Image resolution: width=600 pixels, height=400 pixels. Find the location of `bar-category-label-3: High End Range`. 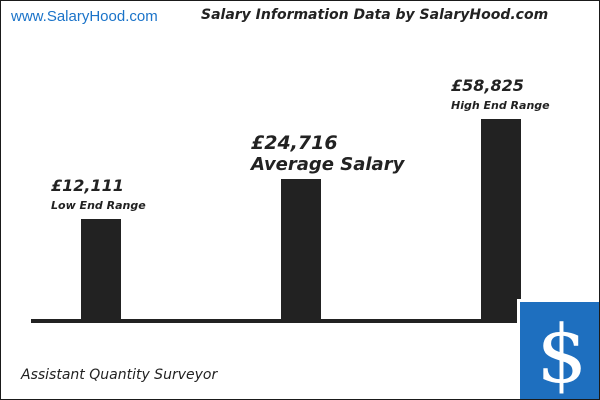

bar-category-label-3: High End Range is located at coordinates (500, 105).